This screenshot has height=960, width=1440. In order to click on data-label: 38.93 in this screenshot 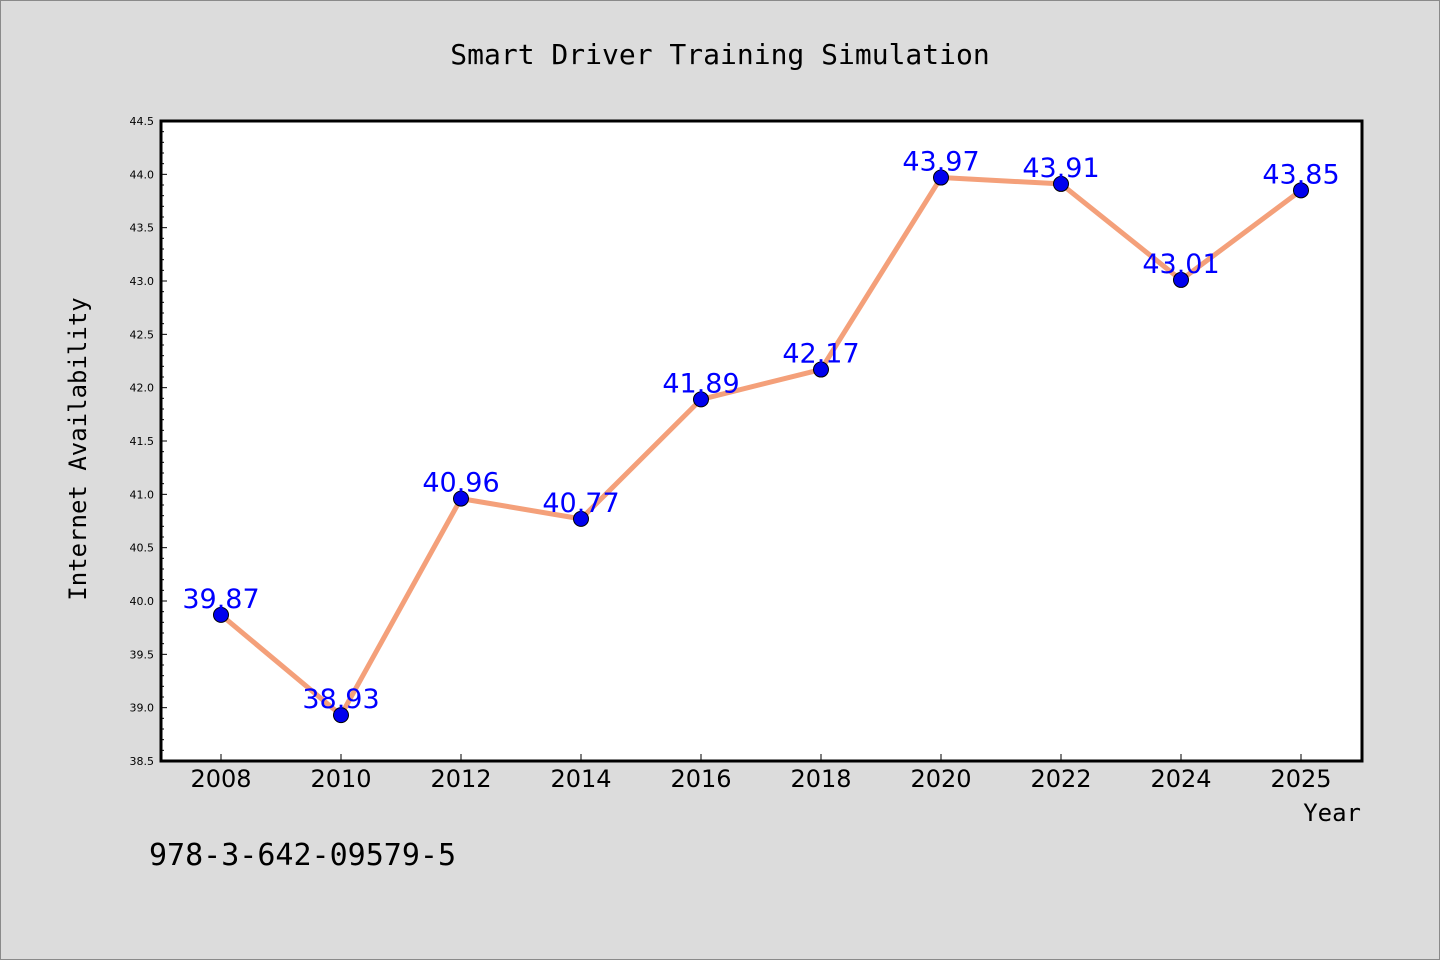, I will do `click(340, 699)`.